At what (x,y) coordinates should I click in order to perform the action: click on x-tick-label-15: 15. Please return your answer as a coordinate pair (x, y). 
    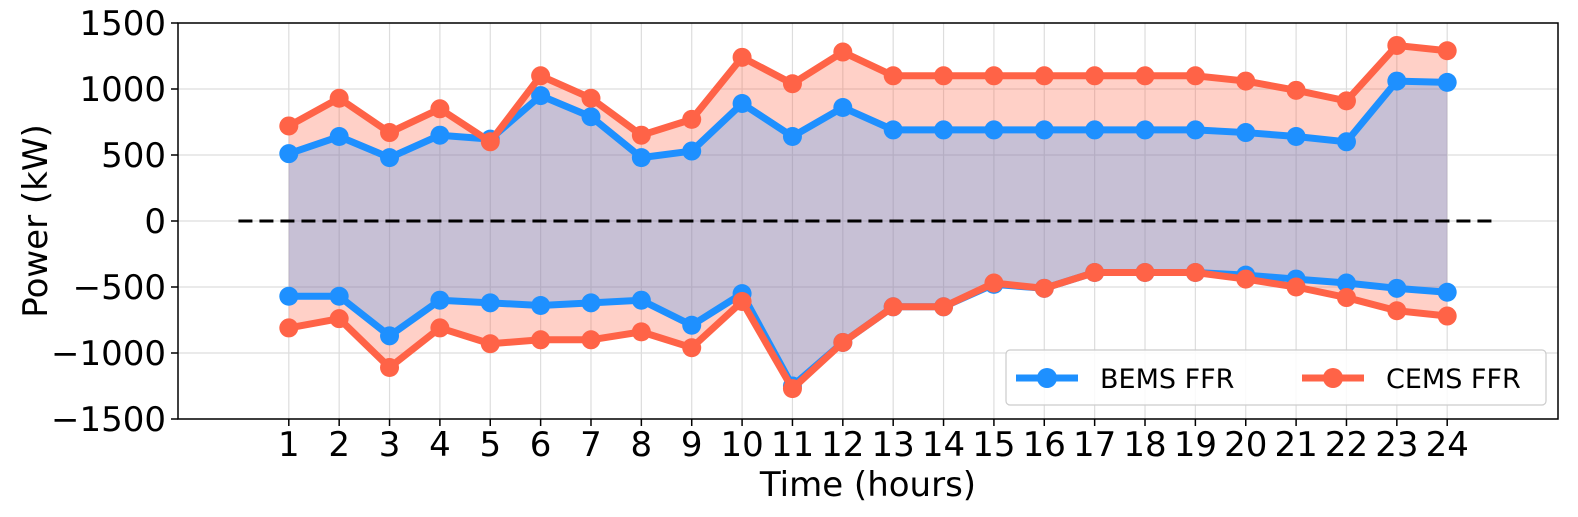
    Looking at the image, I should click on (993, 445).